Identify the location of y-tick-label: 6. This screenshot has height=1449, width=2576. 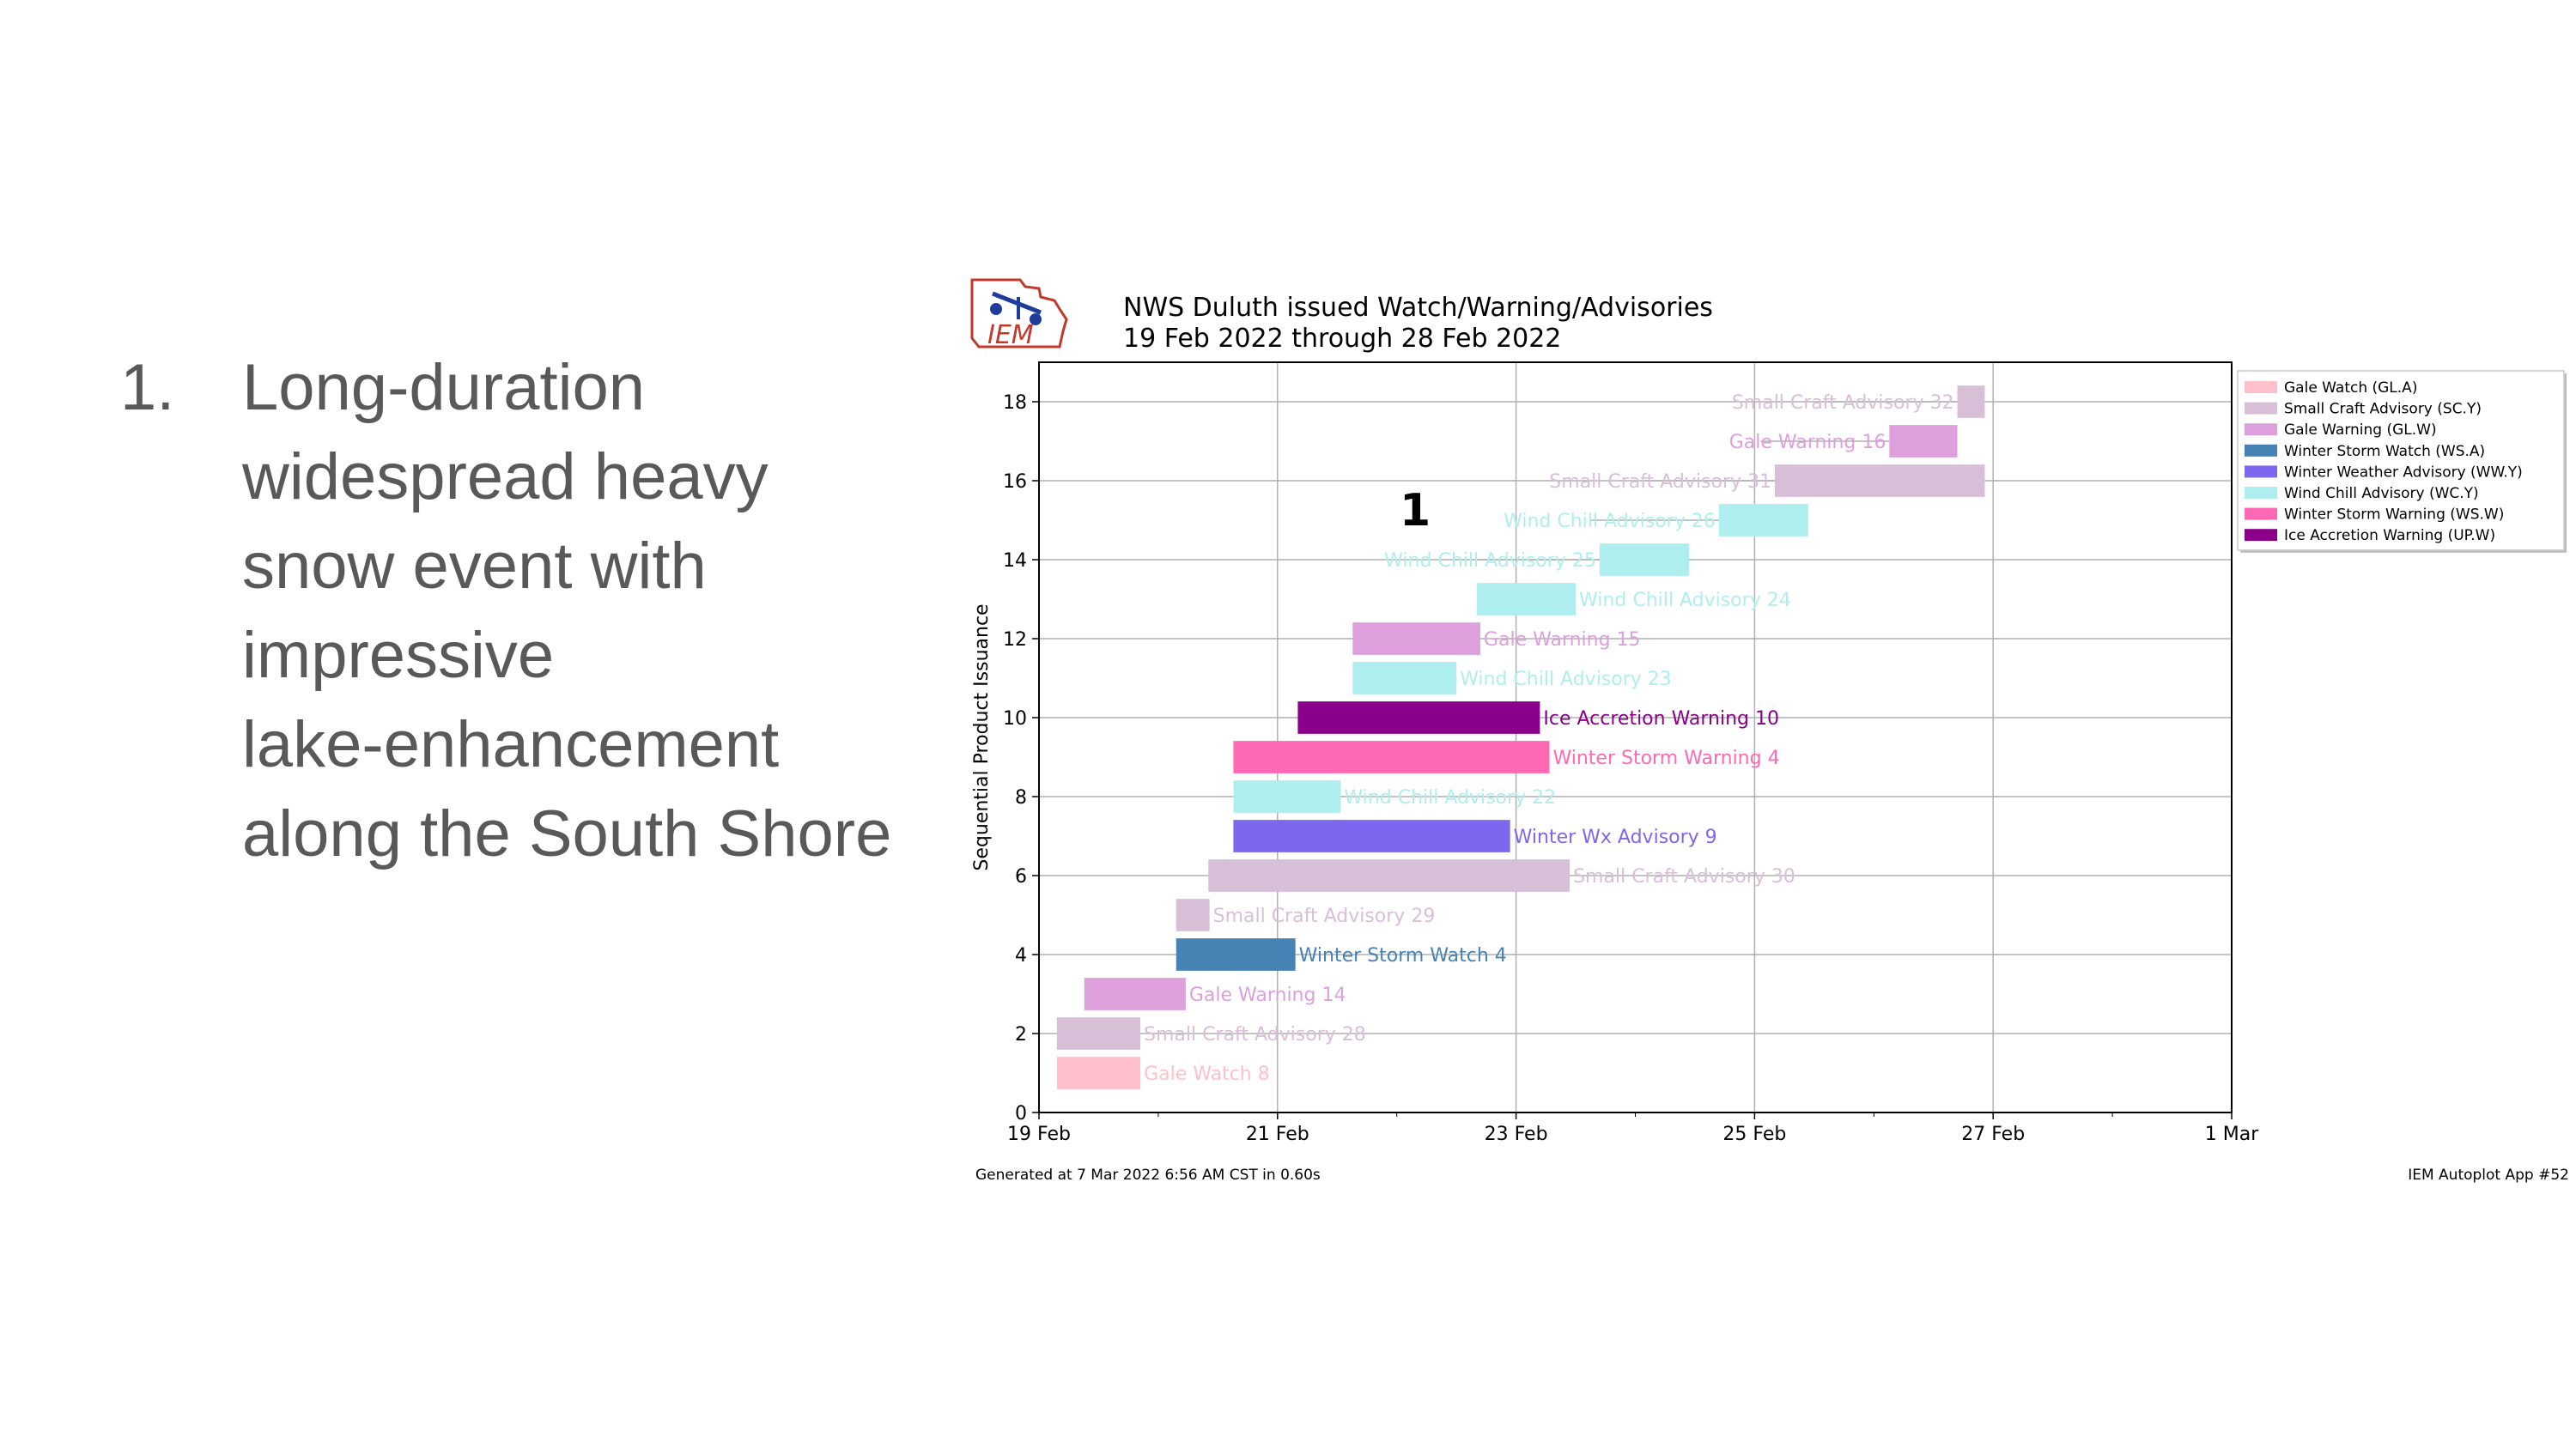
(1021, 877).